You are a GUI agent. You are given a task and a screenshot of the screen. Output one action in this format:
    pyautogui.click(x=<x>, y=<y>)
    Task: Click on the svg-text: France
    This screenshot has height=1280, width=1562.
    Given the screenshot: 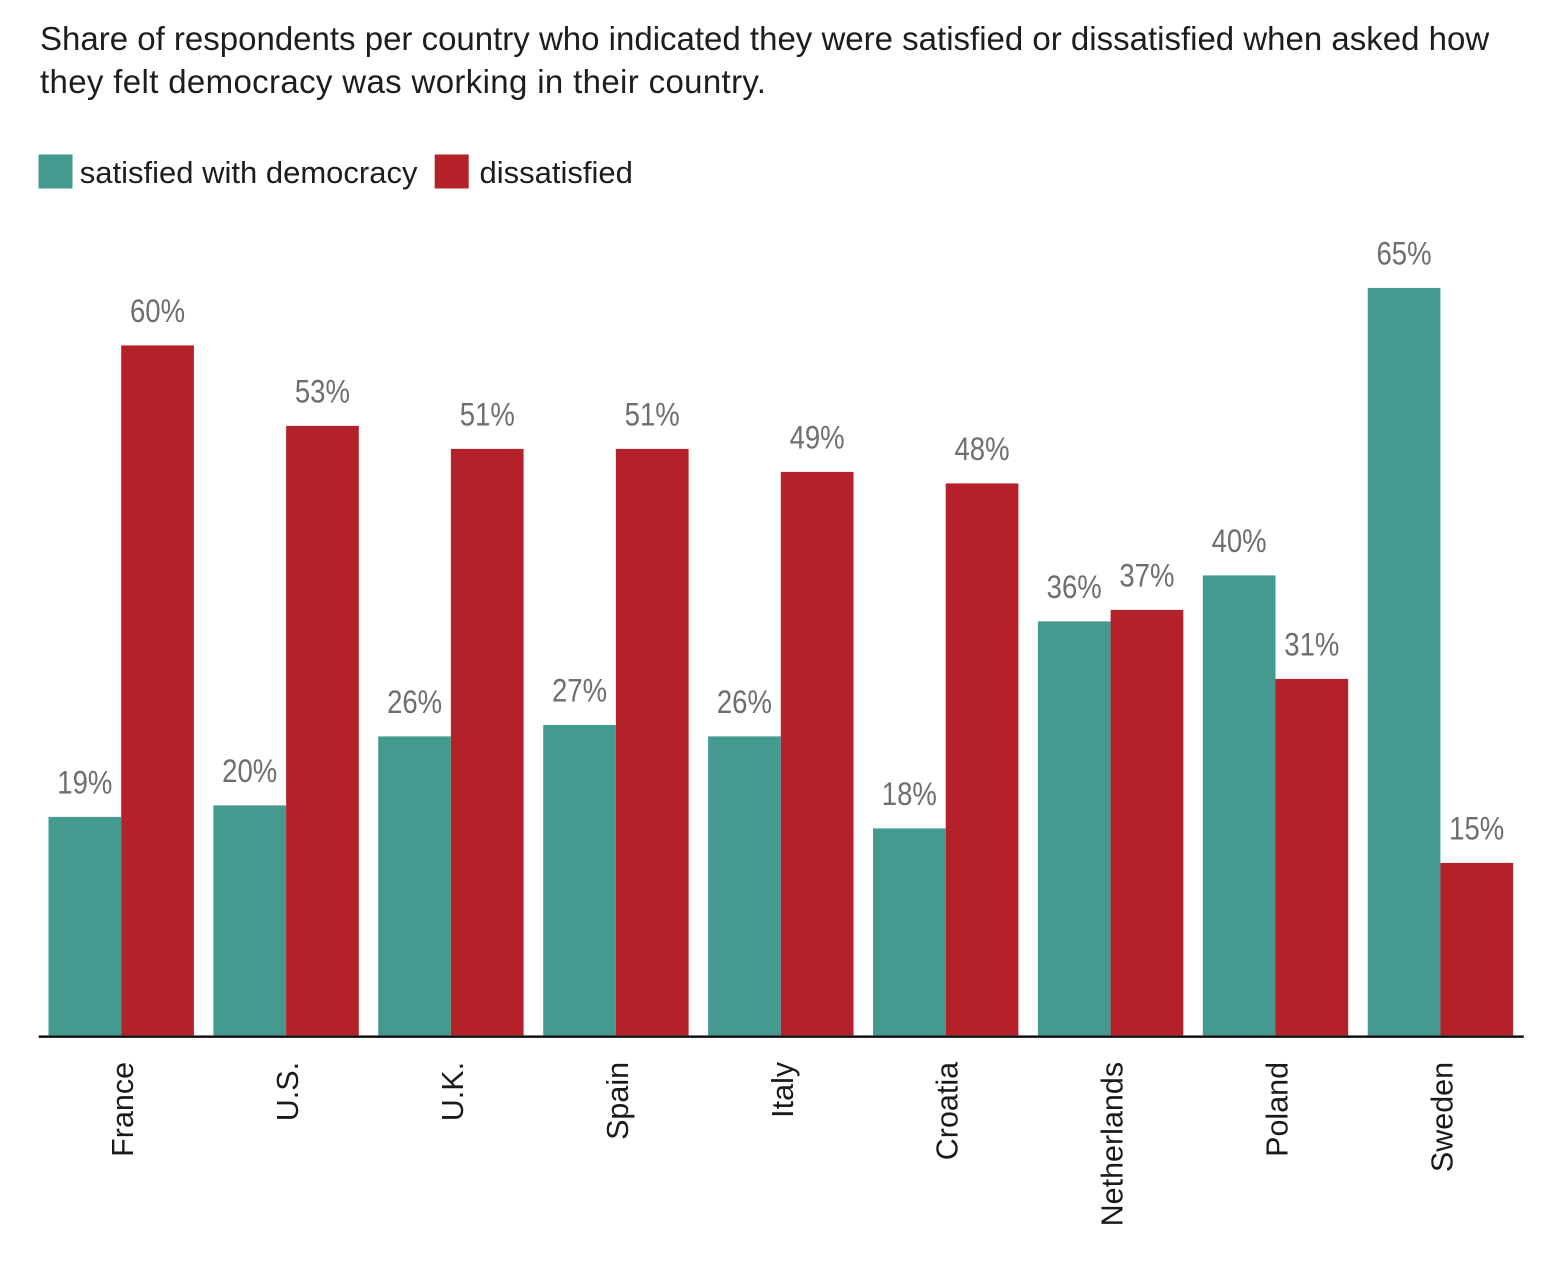 What is the action you would take?
    pyautogui.click(x=123, y=1109)
    